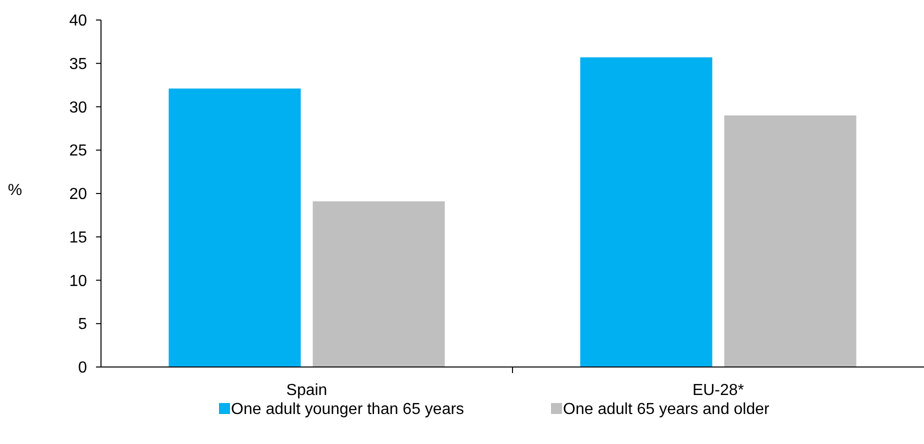  What do you see at coordinates (78, 64) in the screenshot?
I see `y-tick-label: 35` at bounding box center [78, 64].